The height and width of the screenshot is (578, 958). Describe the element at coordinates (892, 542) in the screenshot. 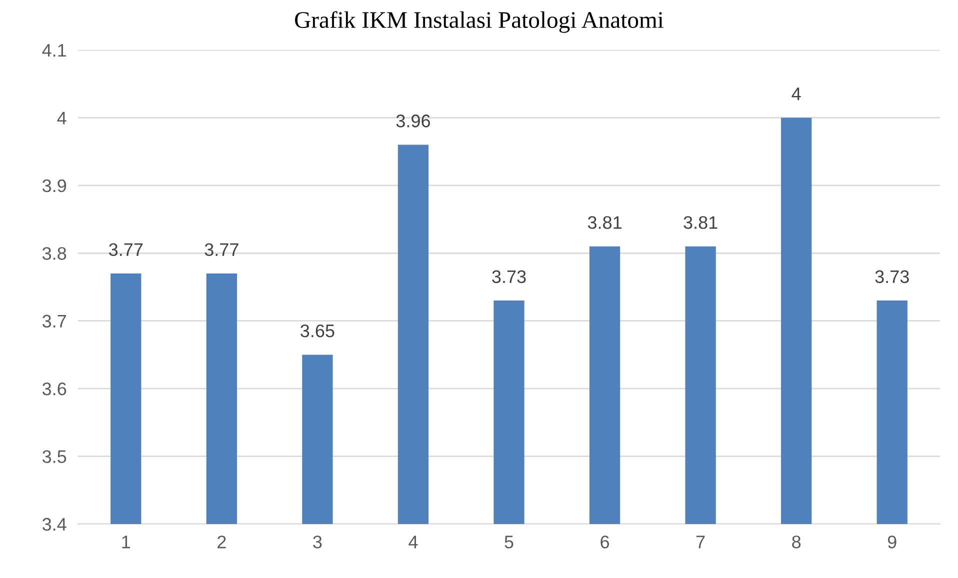

I see `x-tick-label: 9` at that location.